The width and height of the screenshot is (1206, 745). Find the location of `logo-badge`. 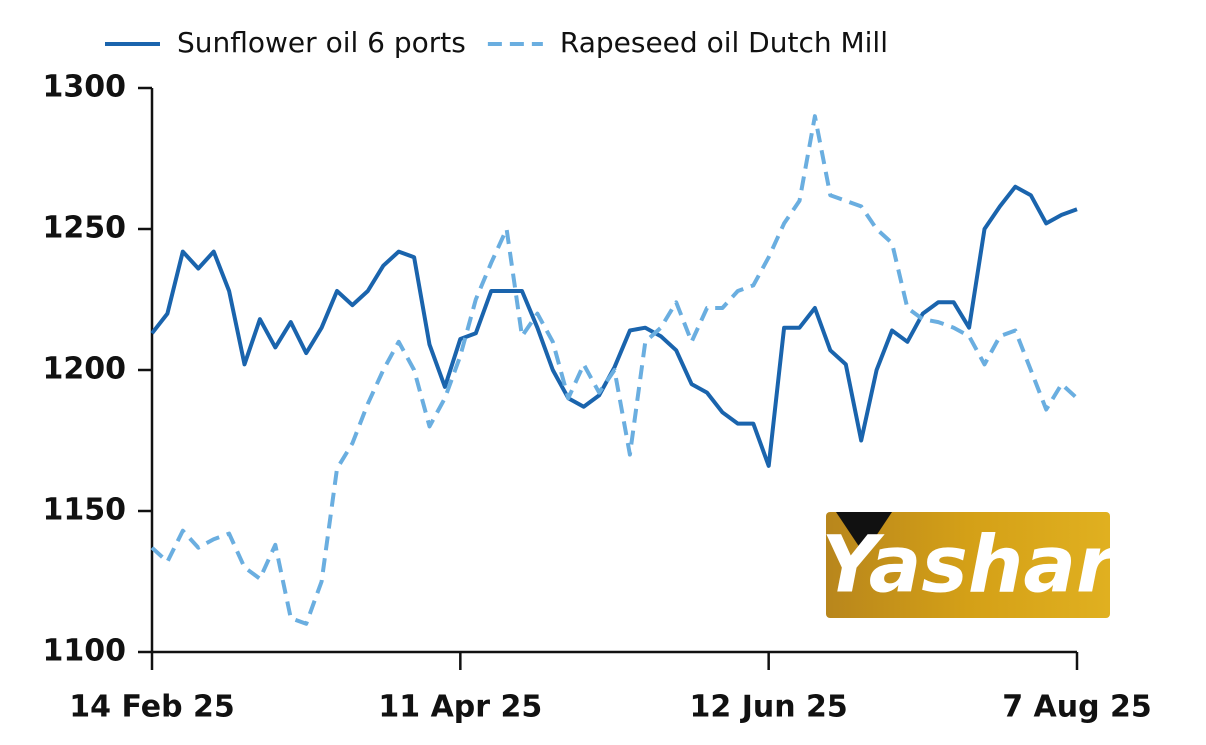

logo-badge is located at coordinates (968, 565).